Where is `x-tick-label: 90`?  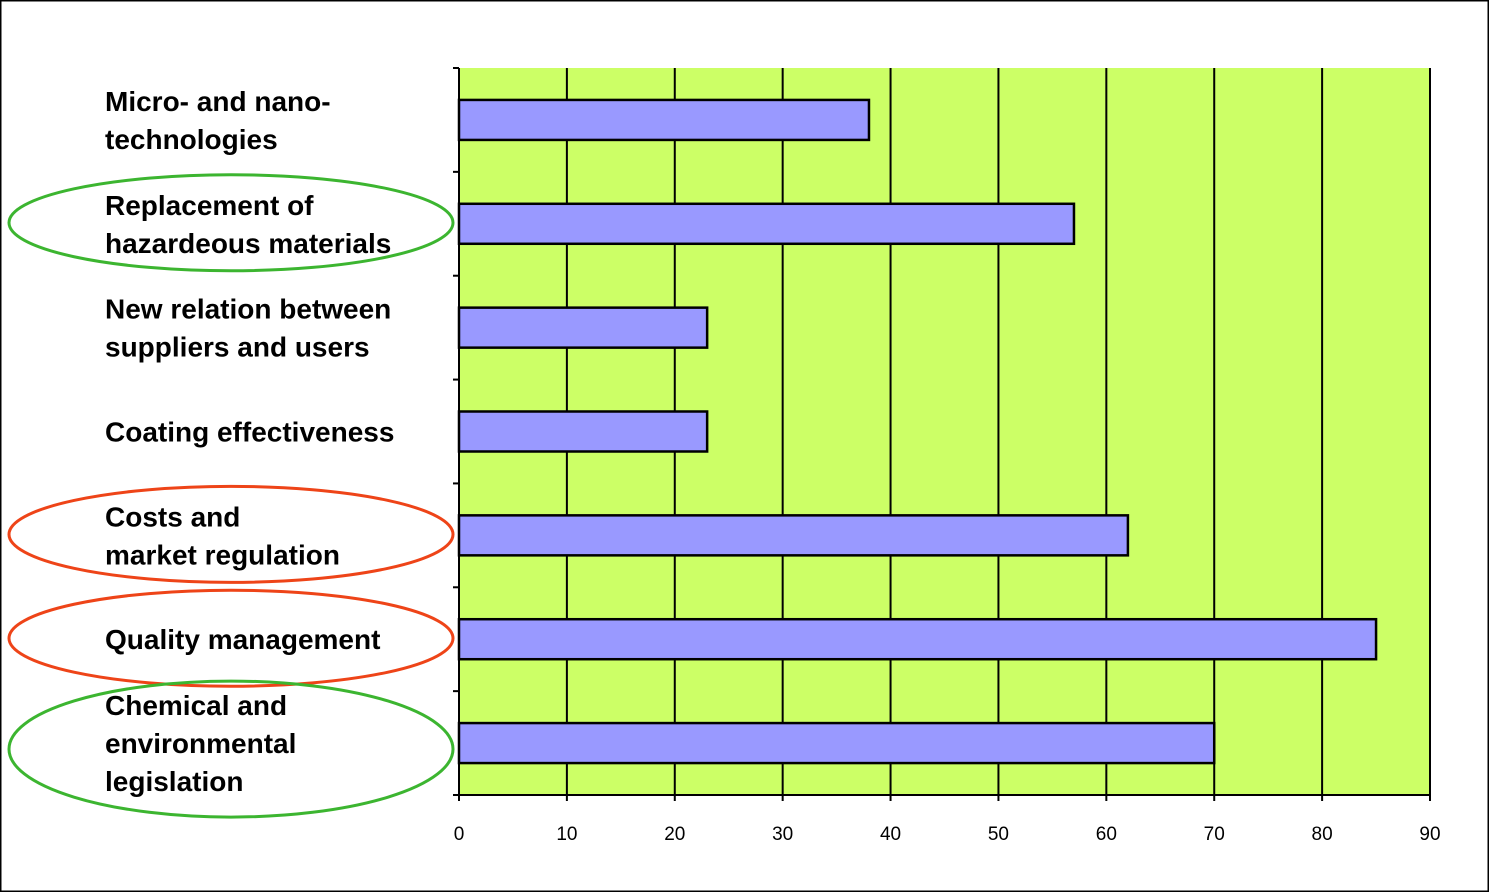 x-tick-label: 90 is located at coordinates (1429, 834).